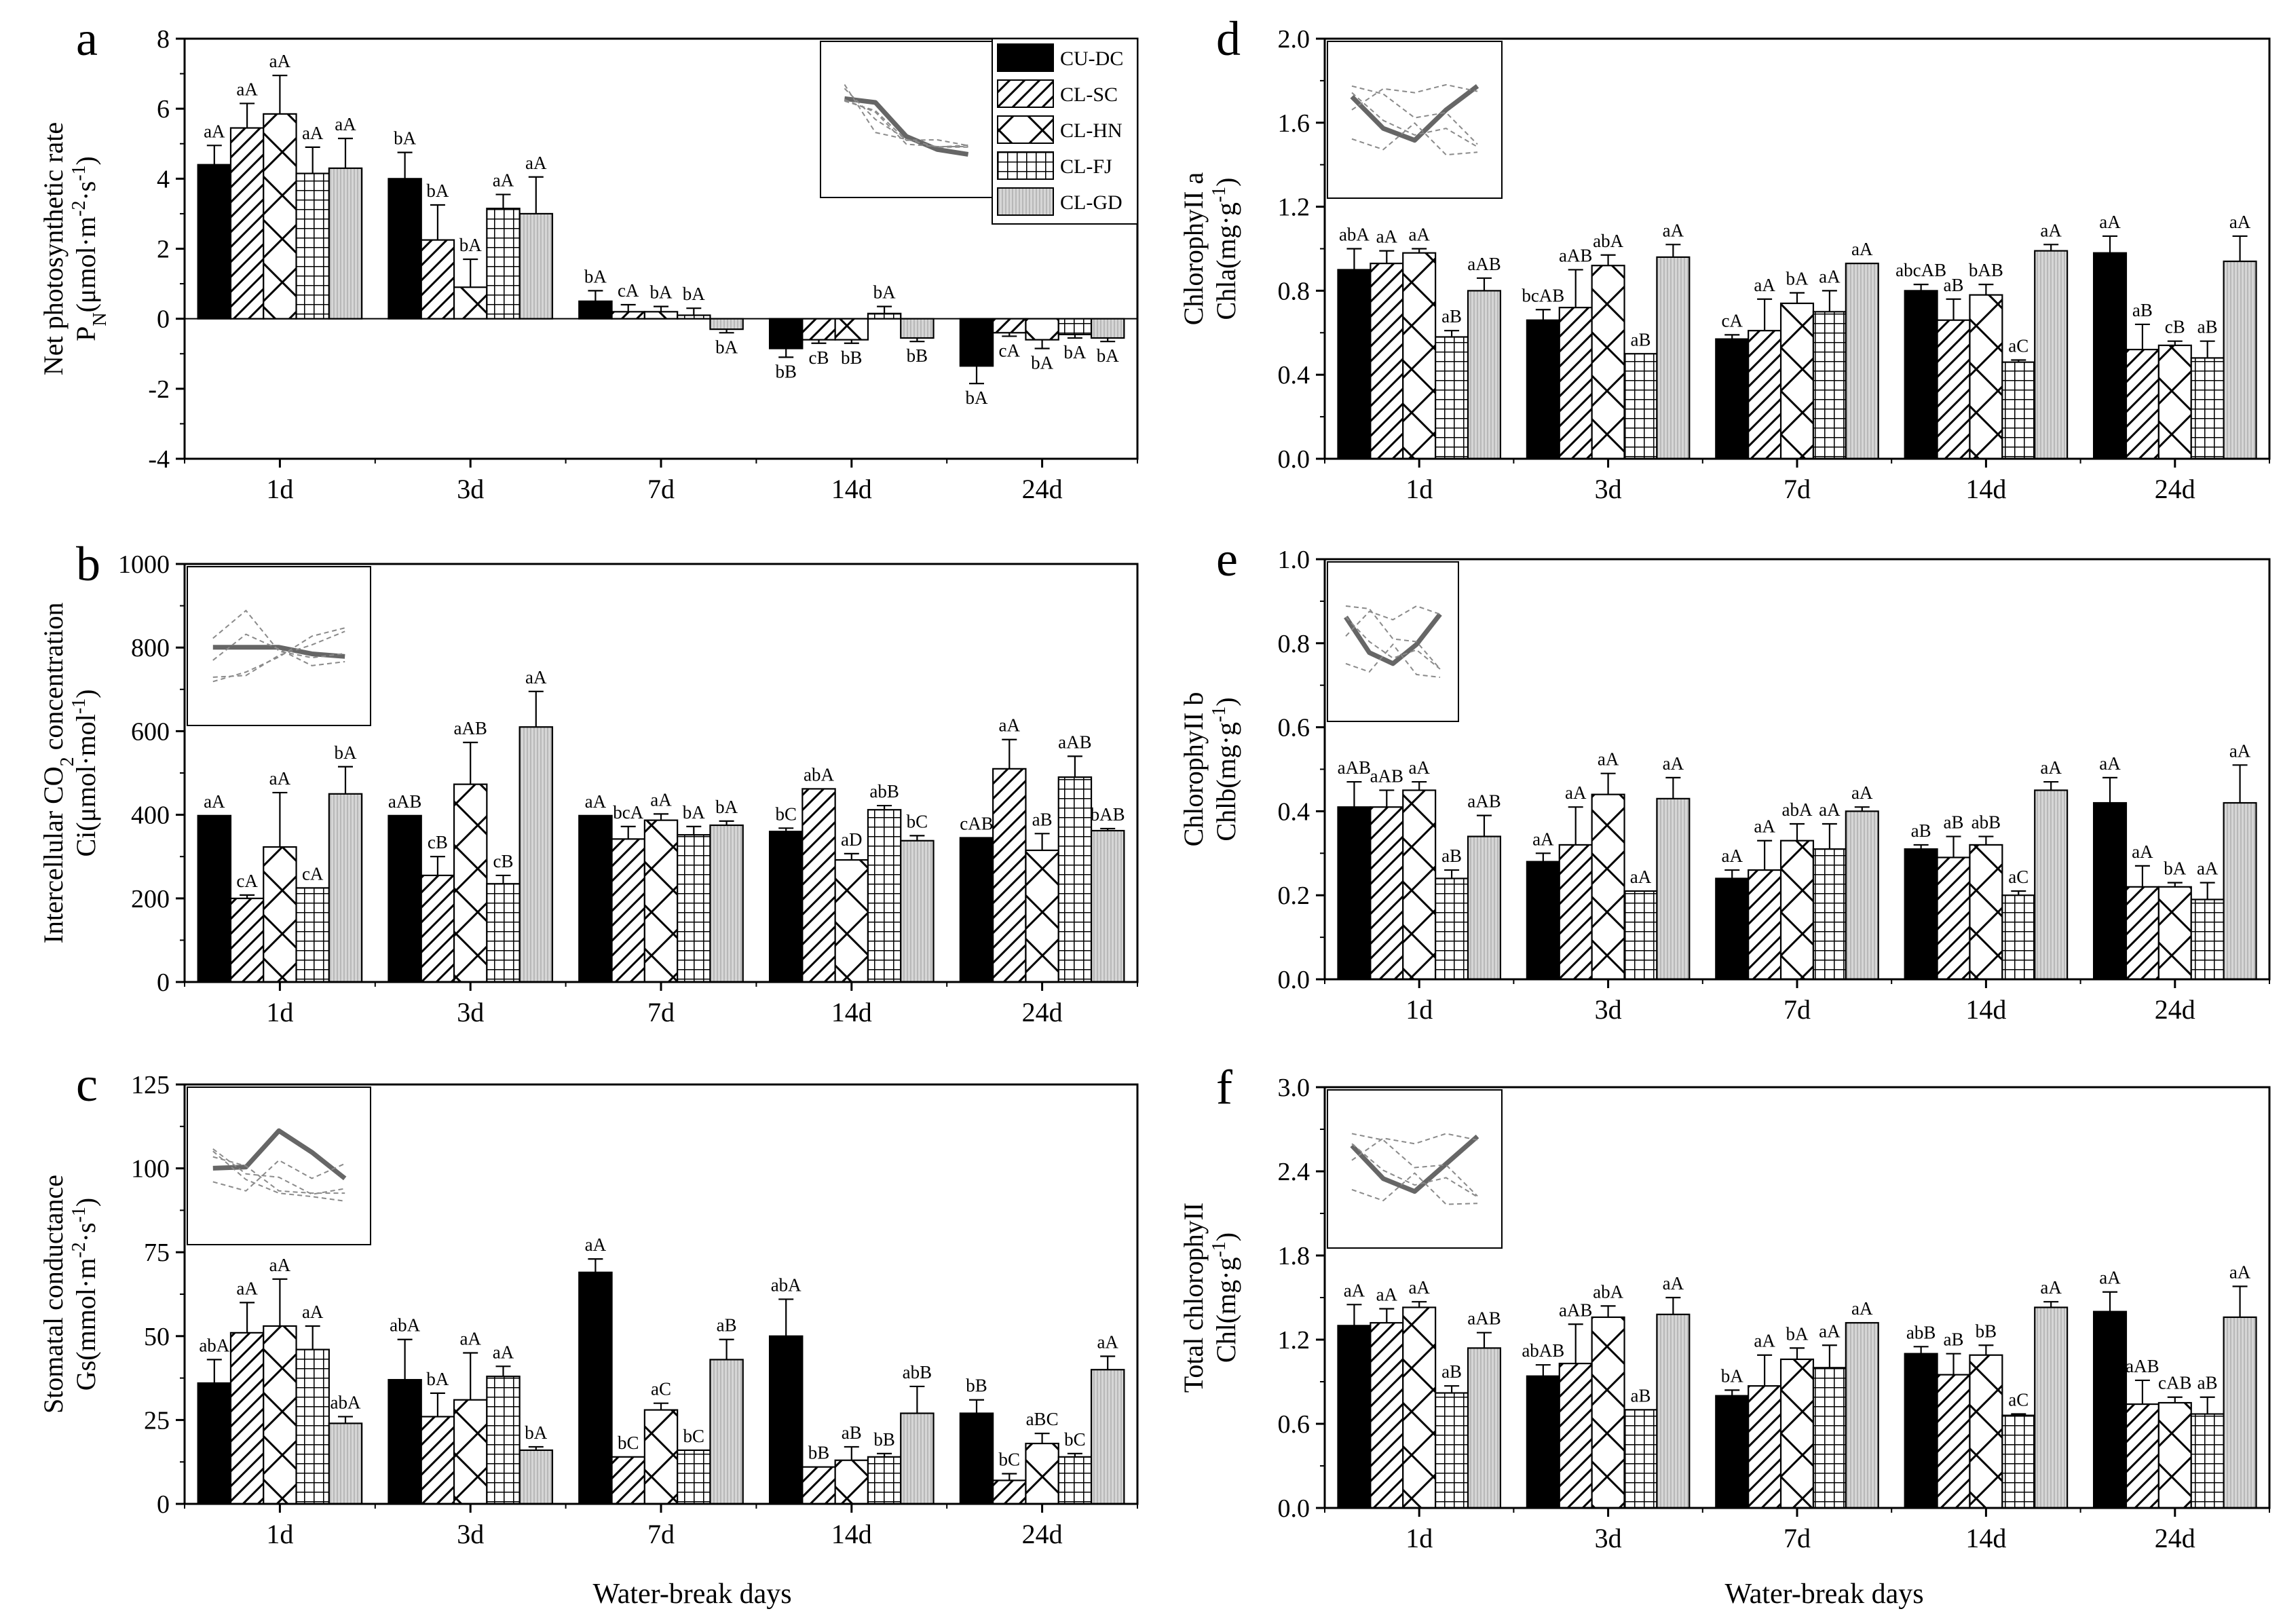 The image size is (2283, 1624). Describe the element at coordinates (1025, 129) in the screenshot. I see `legend-swatch-cl-hn` at that location.